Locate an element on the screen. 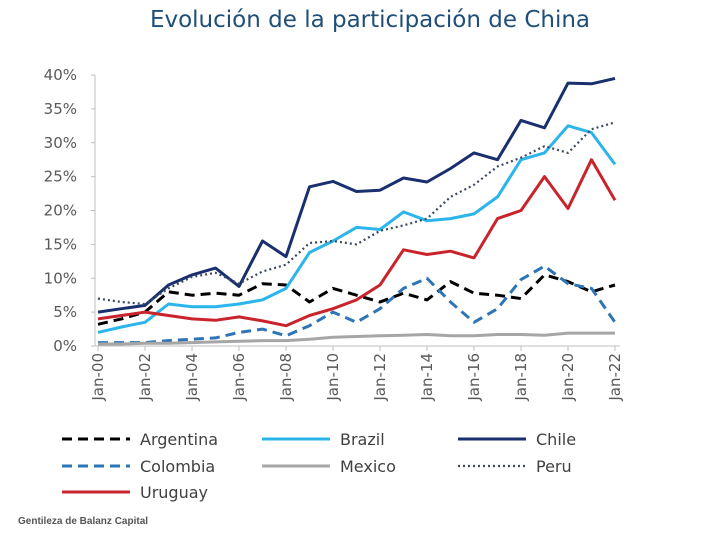 Image resolution: width=707 pixels, height=537 pixels. y-tick-label: 40% is located at coordinates (60, 75).